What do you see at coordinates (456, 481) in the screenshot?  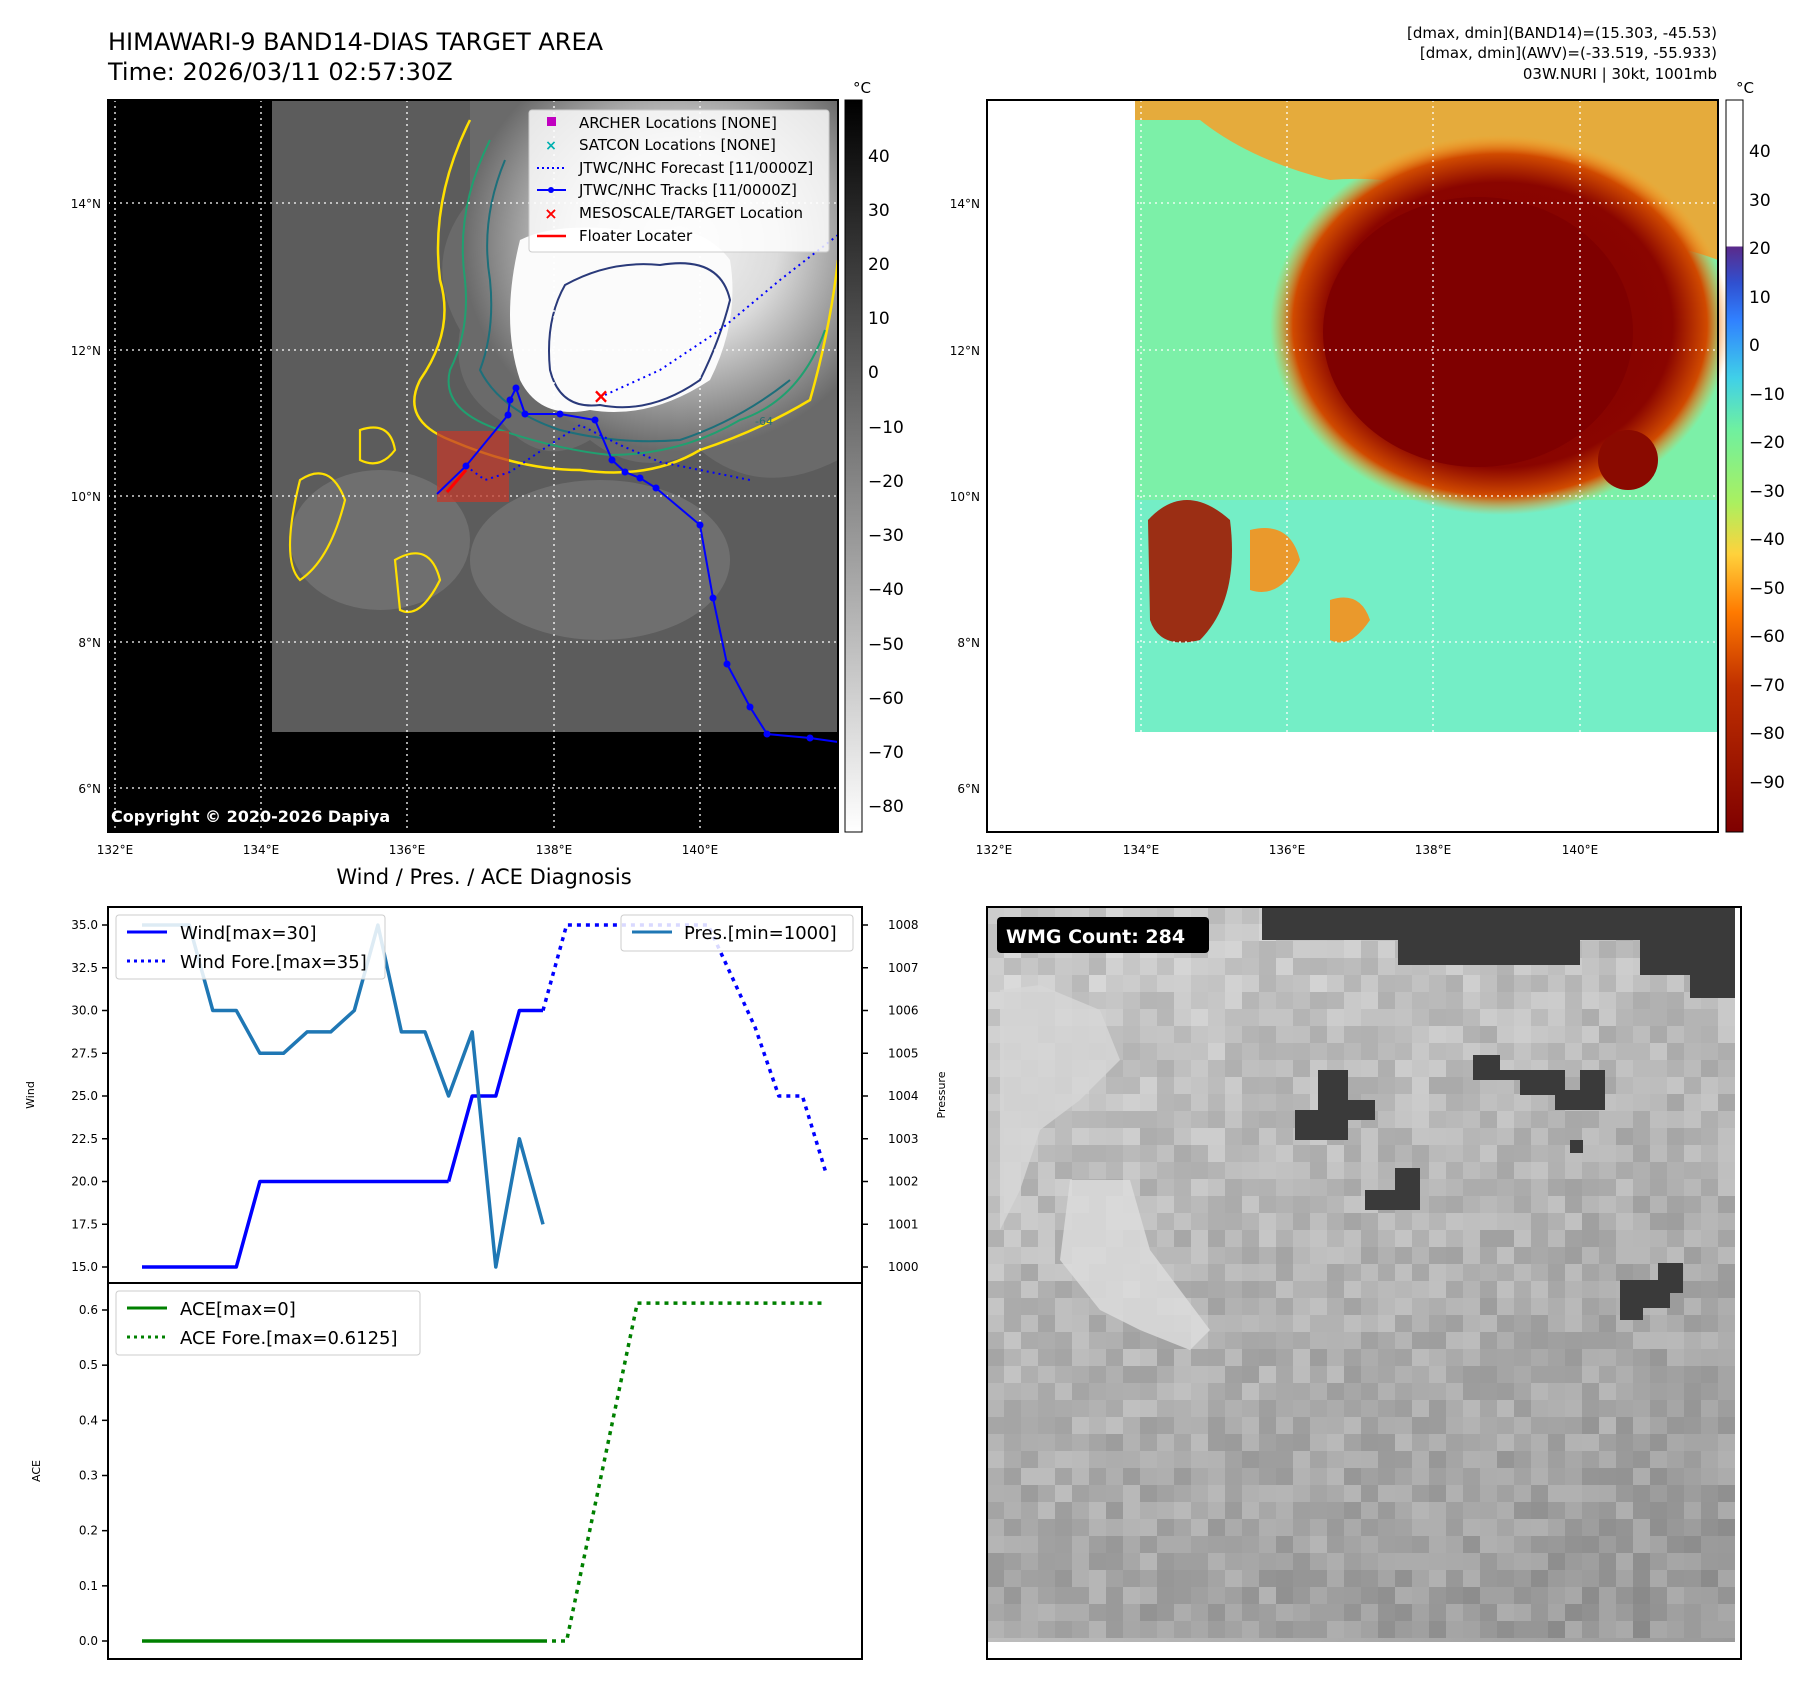 I see `floater-locater-line` at bounding box center [456, 481].